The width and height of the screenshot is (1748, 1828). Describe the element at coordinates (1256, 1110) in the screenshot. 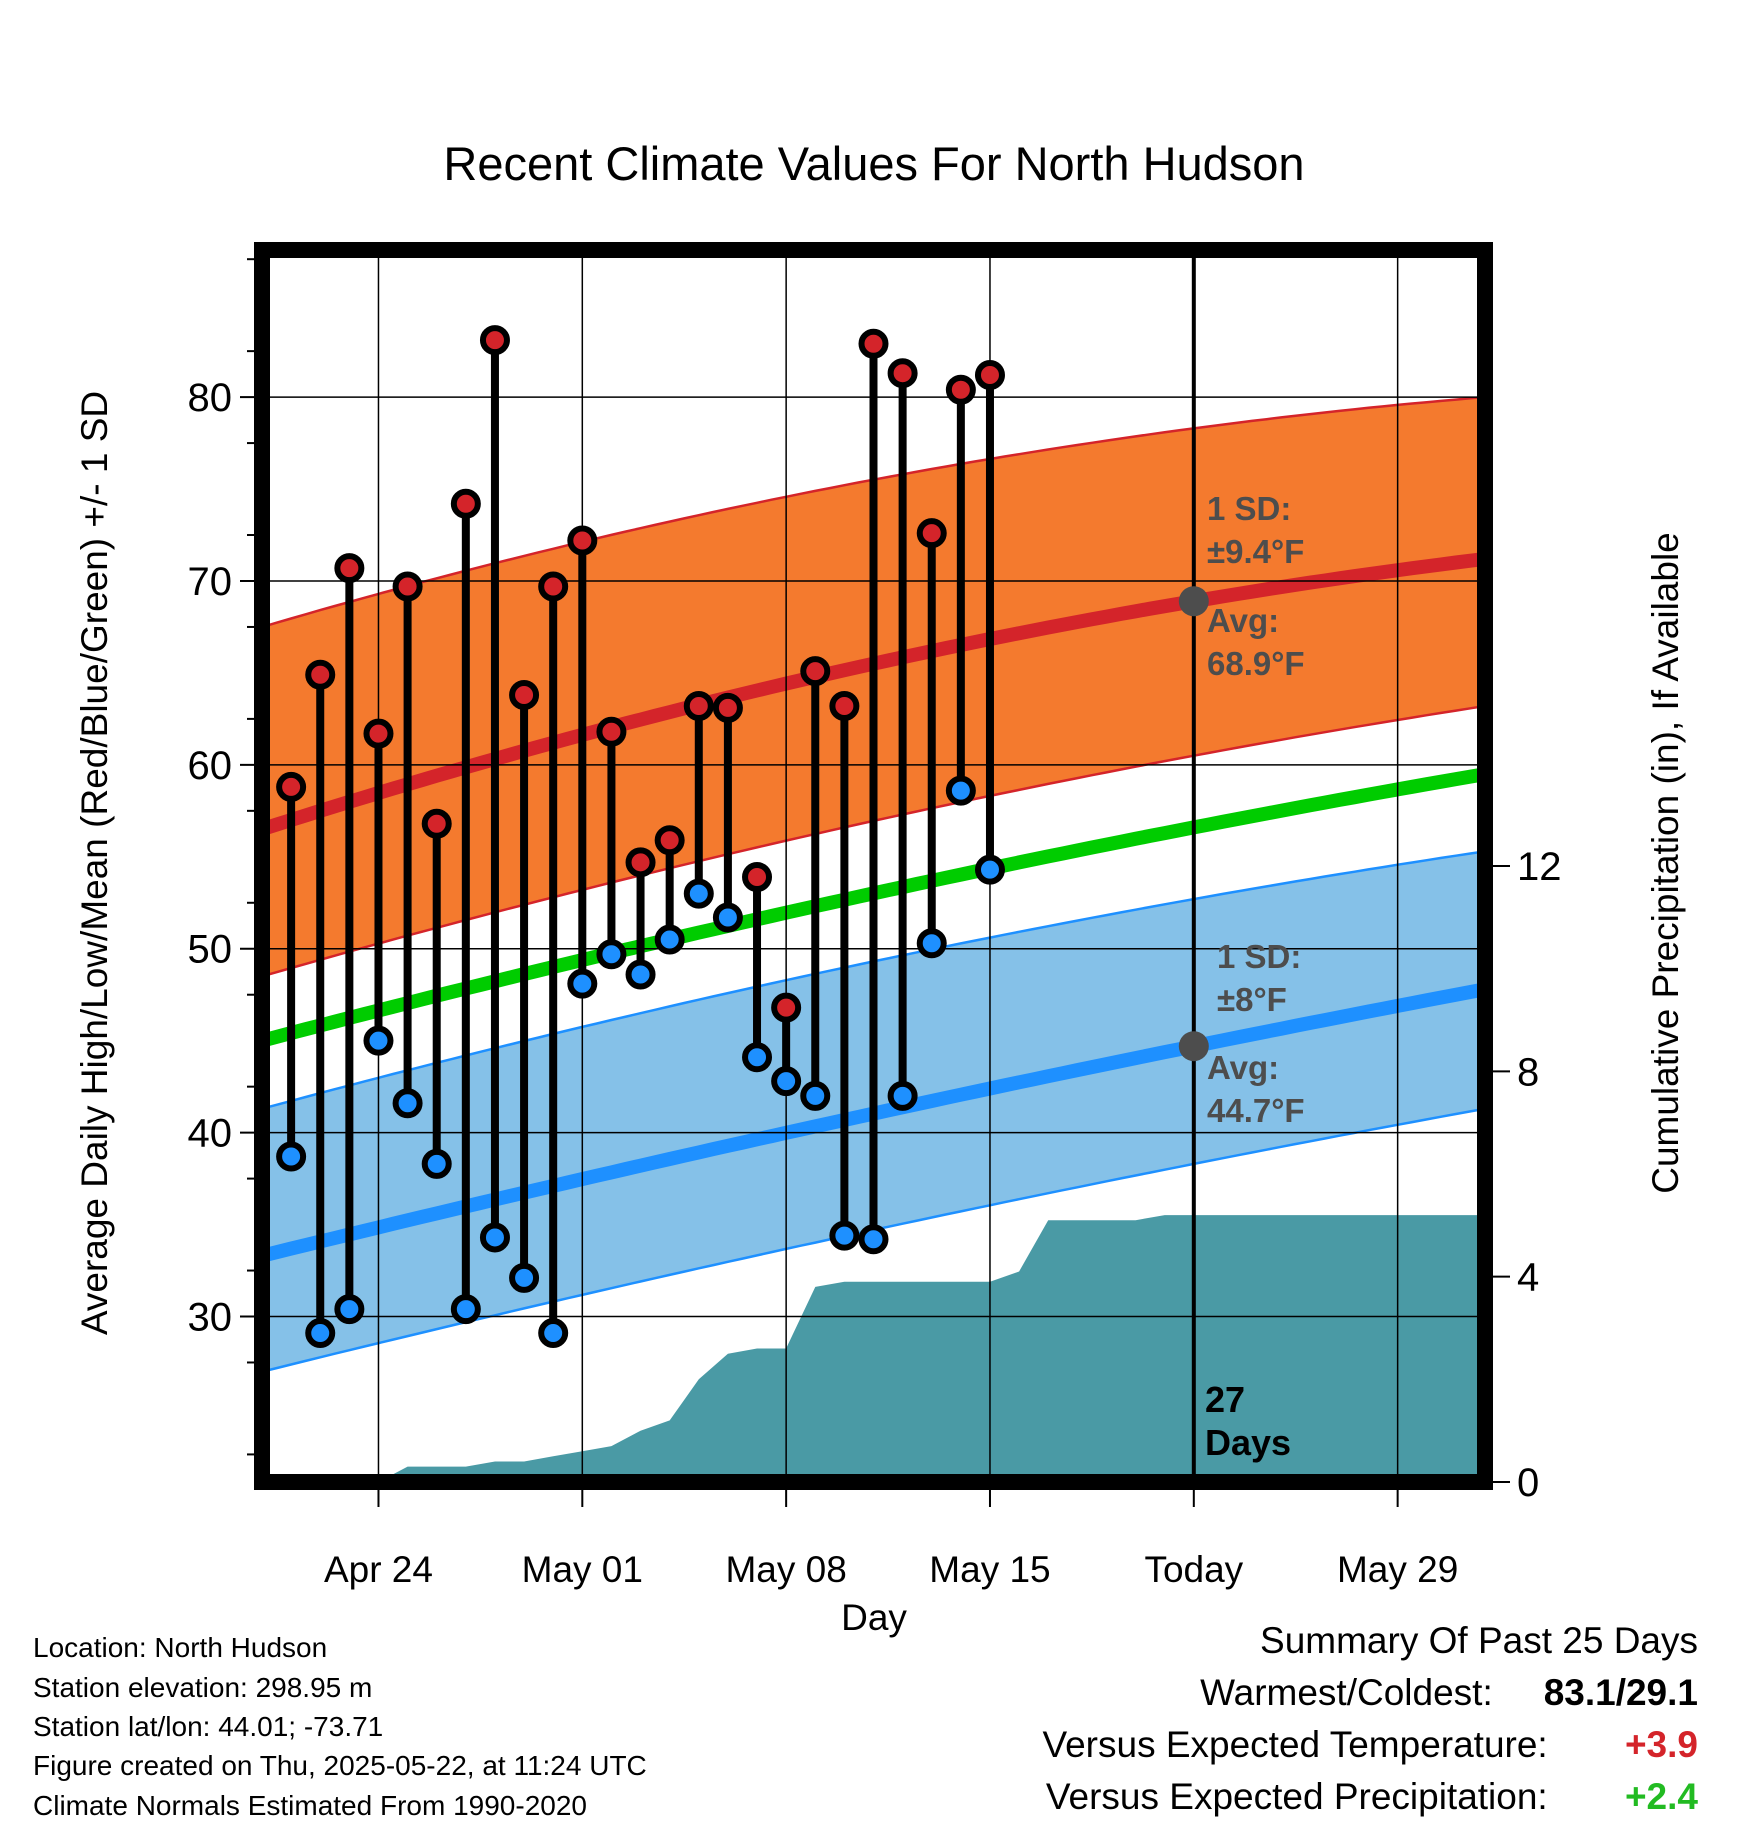

I see `low-avg-value: 44.7°F` at that location.